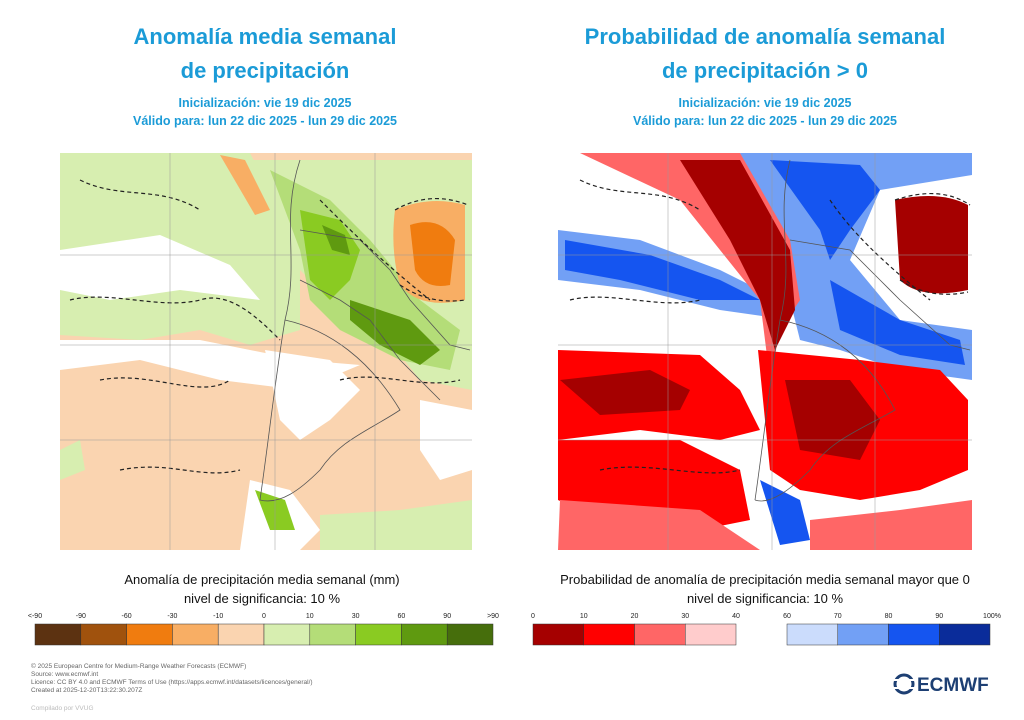 The height and width of the screenshot is (720, 1024). What do you see at coordinates (62, 708) in the screenshot?
I see `compiled-by: Compilado por VVUG` at bounding box center [62, 708].